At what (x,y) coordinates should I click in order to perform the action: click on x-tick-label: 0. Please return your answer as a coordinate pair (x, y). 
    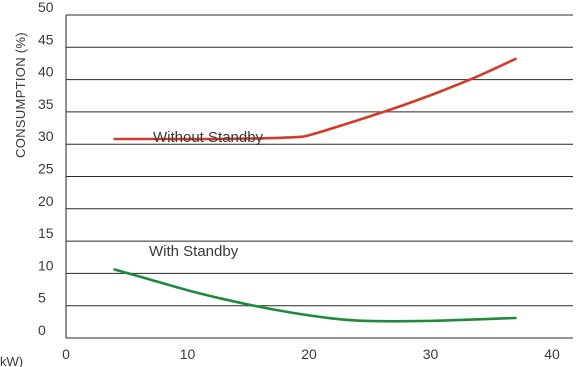
    Looking at the image, I should click on (66, 354).